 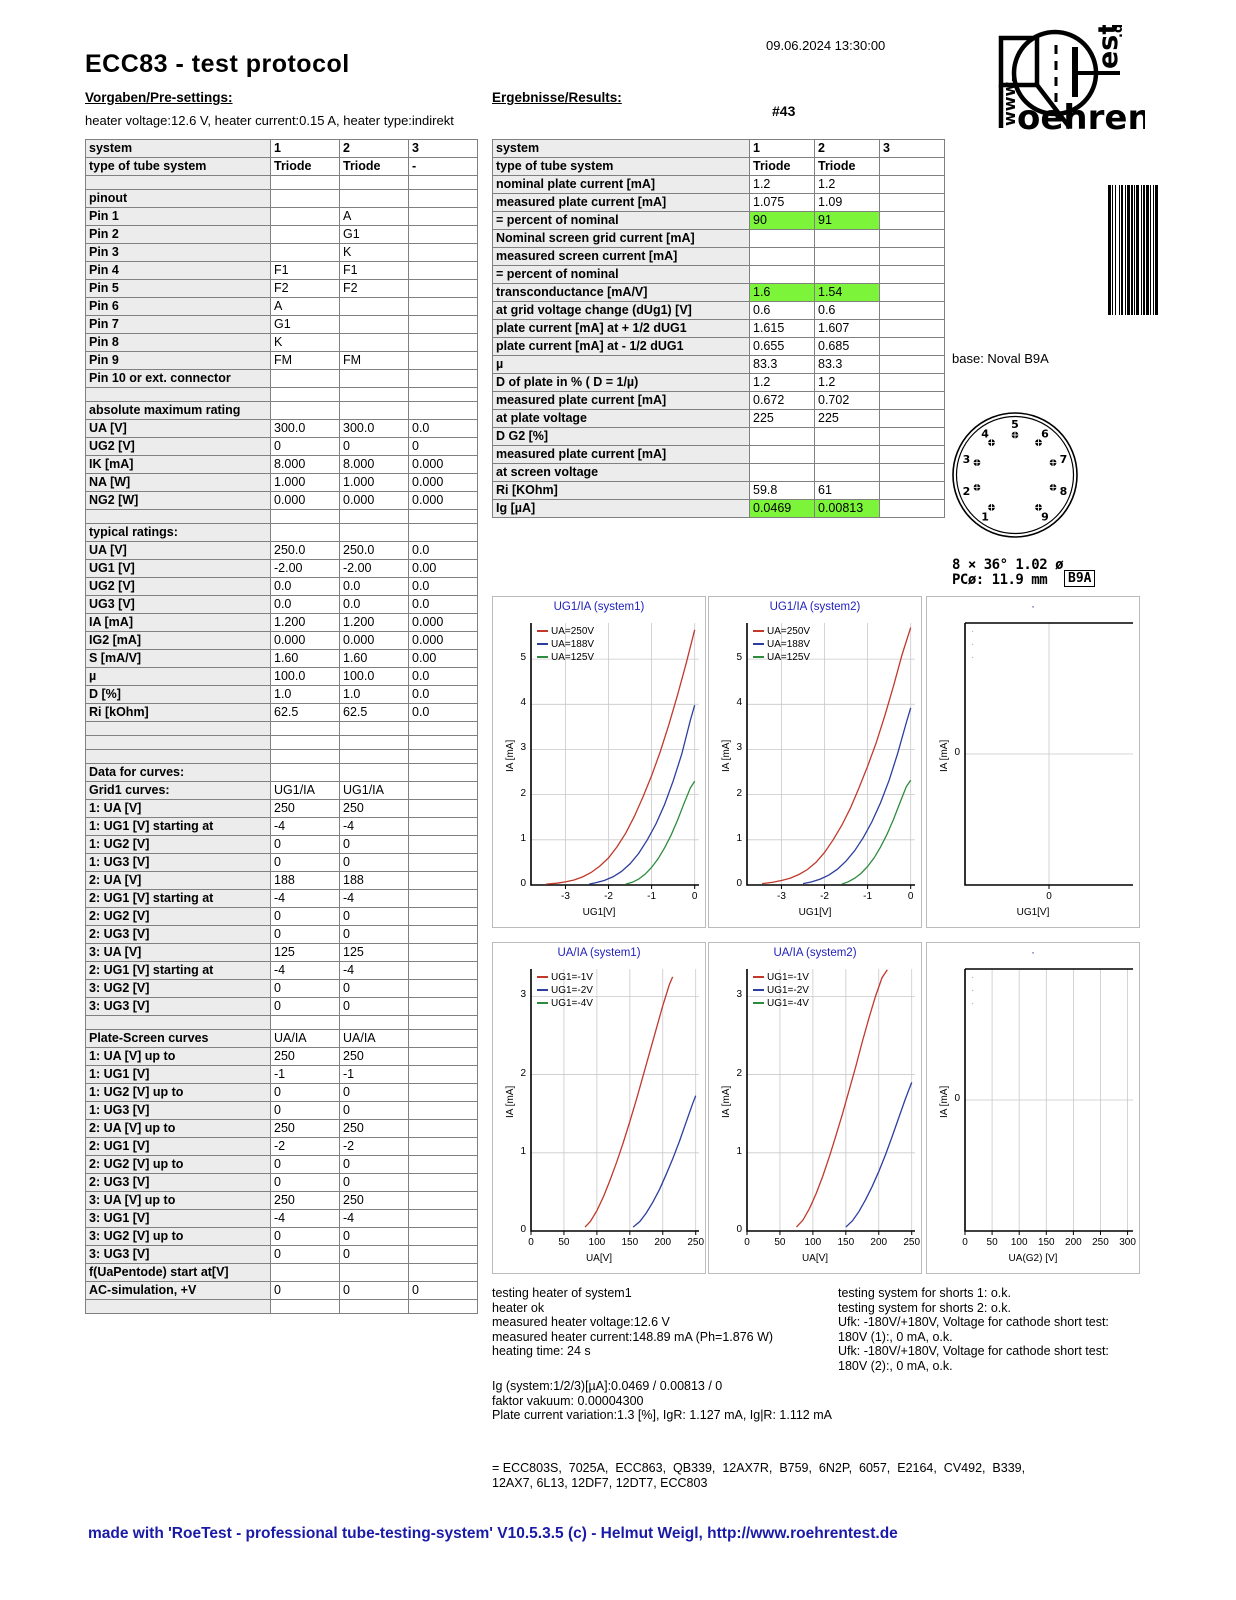 I want to click on table-row: 3: UA [V] up to 250 250, so click(x=281, y=1200).